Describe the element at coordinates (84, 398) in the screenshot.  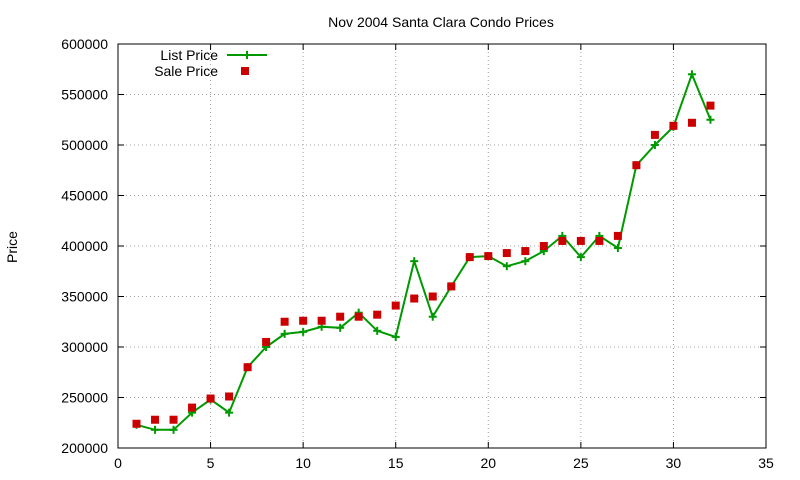
I see `y-tick-label: 250000` at that location.